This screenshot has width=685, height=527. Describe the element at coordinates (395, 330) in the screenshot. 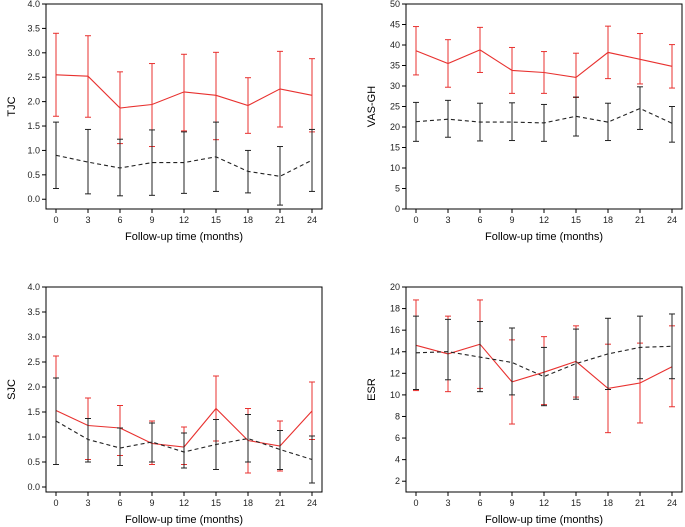

I see `y-tick-label: 16` at that location.